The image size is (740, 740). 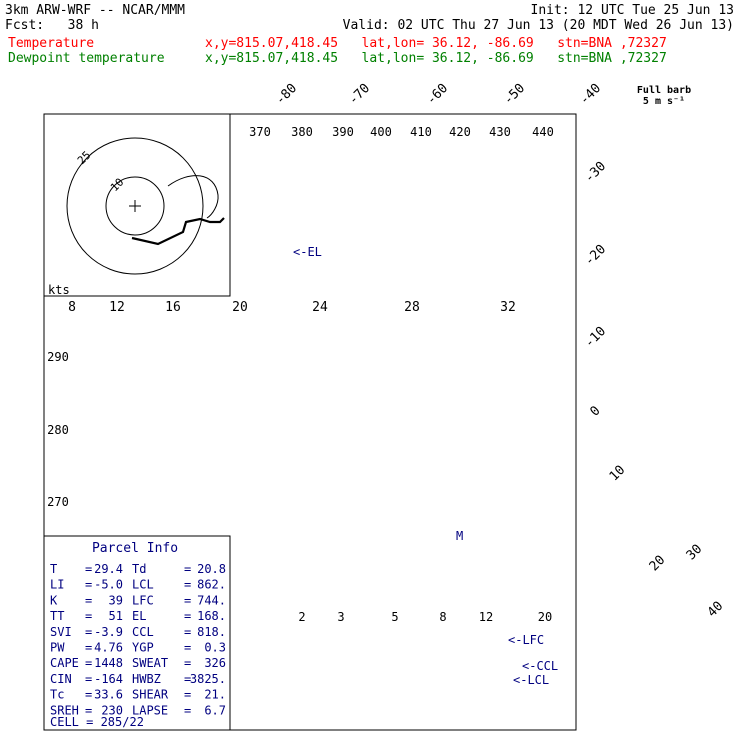 I want to click on parcel-key: LCL, so click(x=143, y=585).